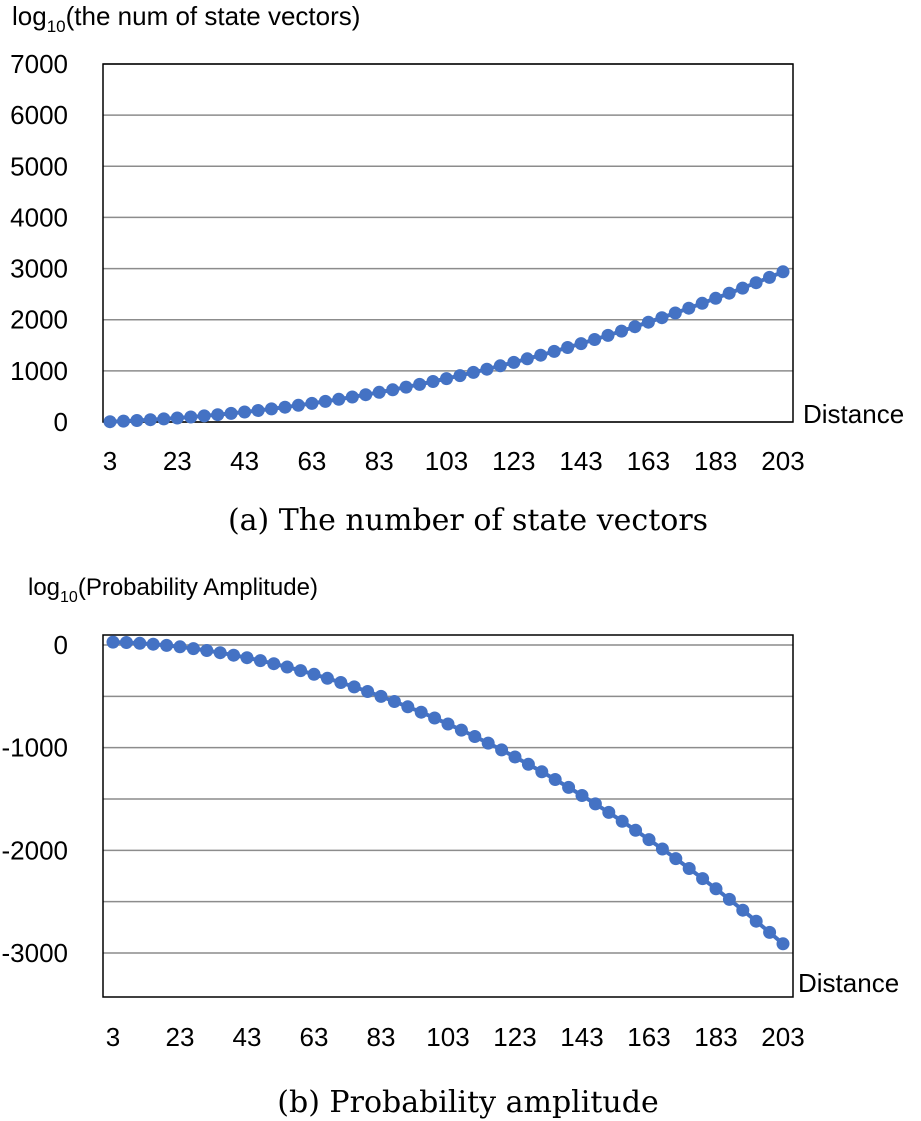 This screenshot has height=1121, width=921. I want to click on chart-a-xtick-label: 123, so click(513, 461).